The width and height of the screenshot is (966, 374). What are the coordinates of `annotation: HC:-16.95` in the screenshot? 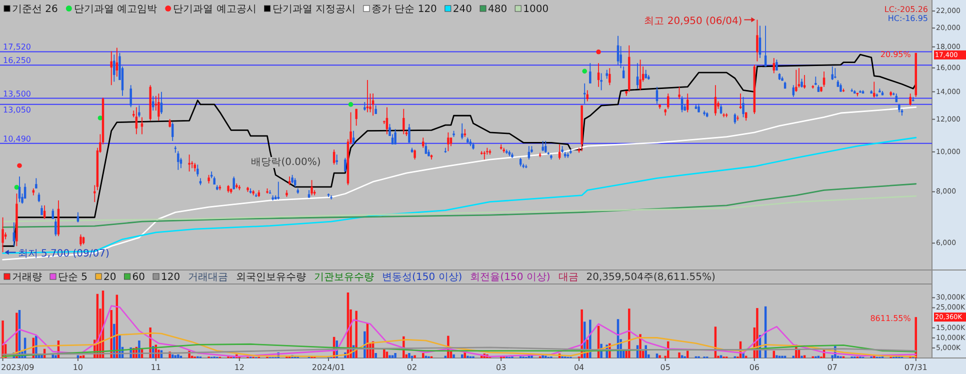 It's located at (908, 18).